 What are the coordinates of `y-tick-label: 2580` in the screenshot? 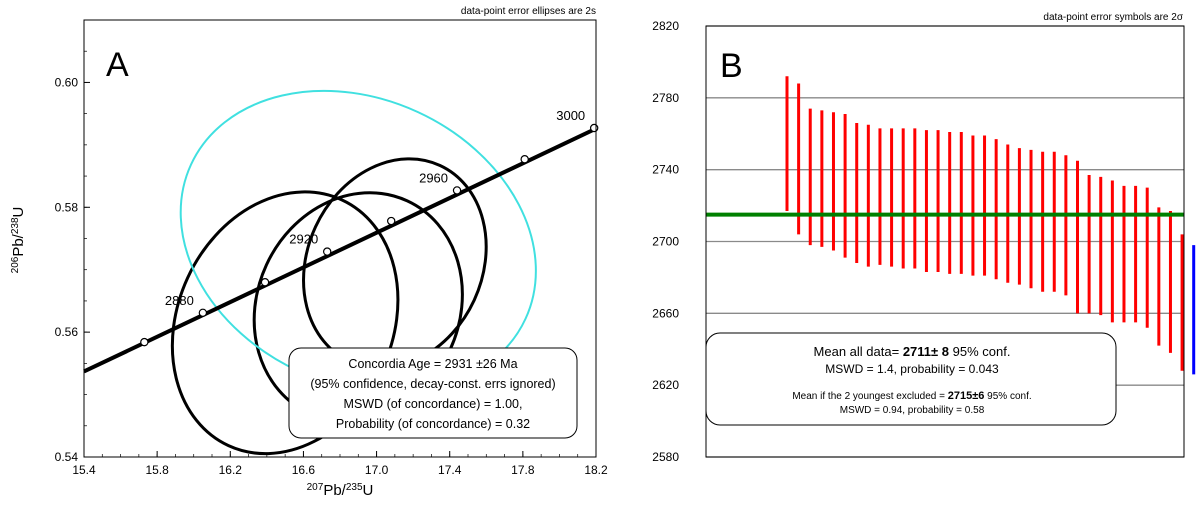 It's located at (665, 457).